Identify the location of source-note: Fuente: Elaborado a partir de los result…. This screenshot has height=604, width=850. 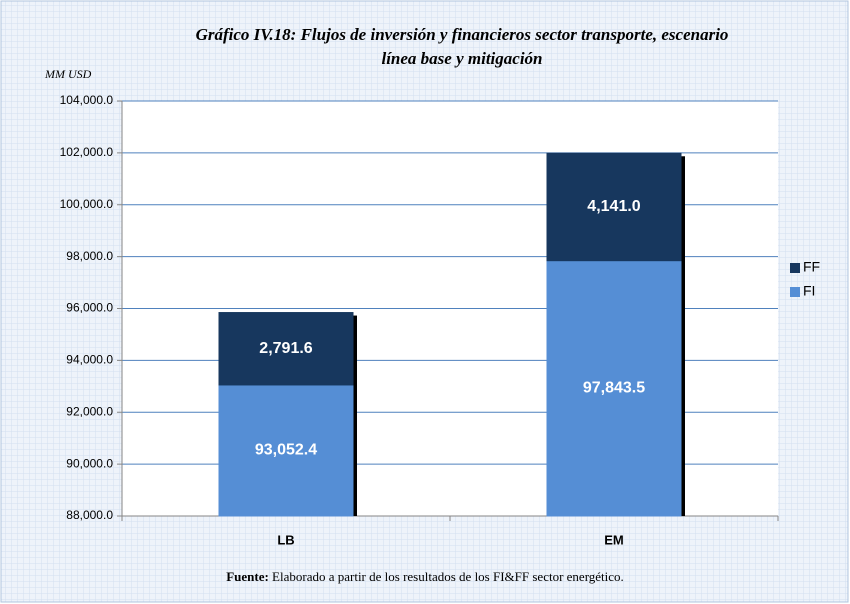
(425, 576).